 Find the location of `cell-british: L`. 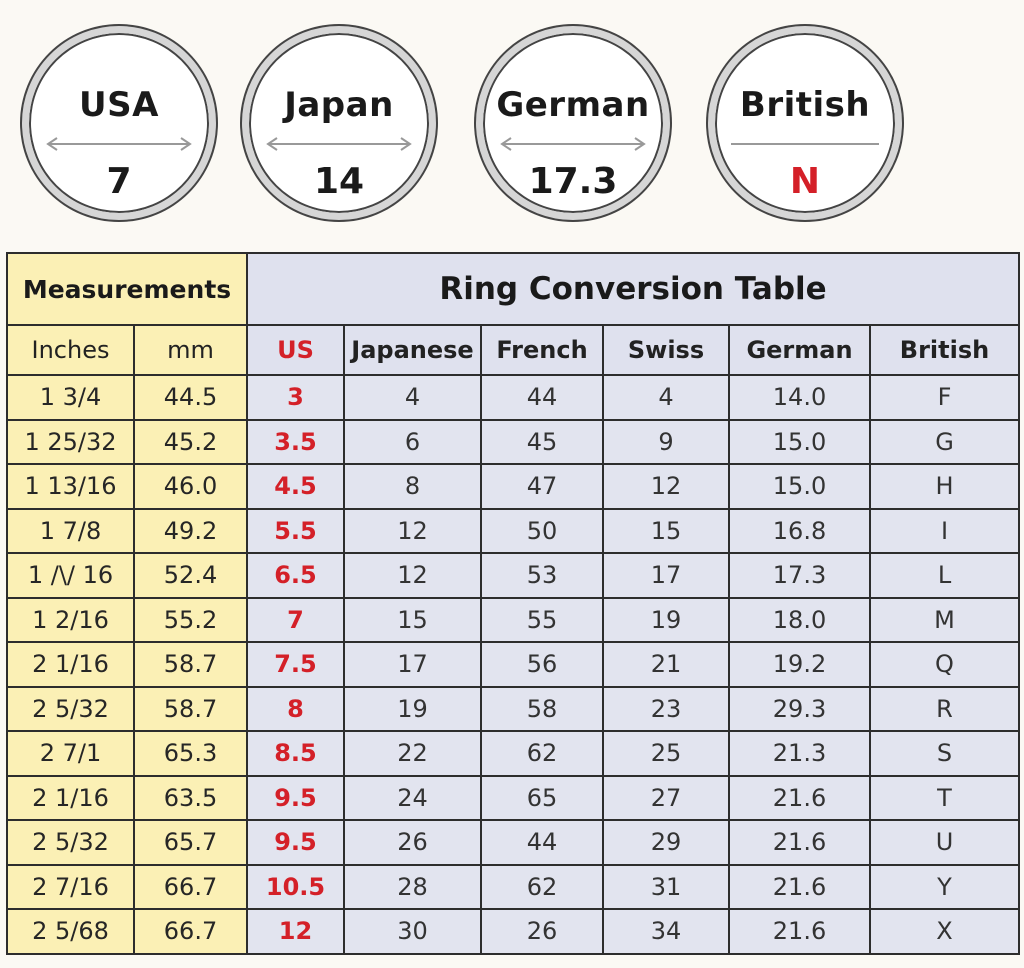

cell-british: L is located at coordinates (944, 575).